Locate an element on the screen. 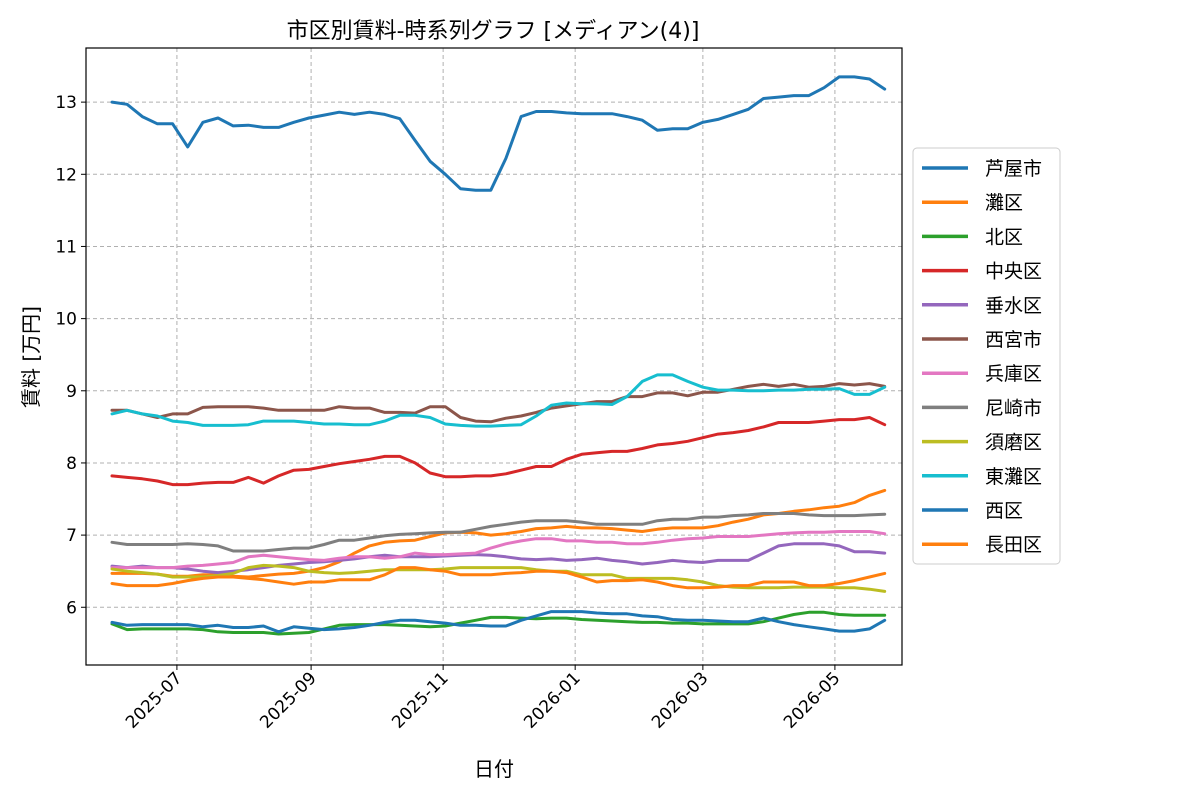 The width and height of the screenshot is (1200, 800). x-tick-label: 2026-03 is located at coordinates (680, 700).